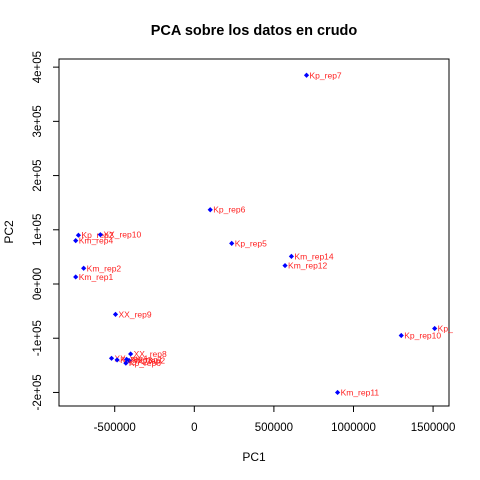 This screenshot has width=480, height=480. What do you see at coordinates (9, 232) in the screenshot?
I see `y-axis-label: PC2` at bounding box center [9, 232].